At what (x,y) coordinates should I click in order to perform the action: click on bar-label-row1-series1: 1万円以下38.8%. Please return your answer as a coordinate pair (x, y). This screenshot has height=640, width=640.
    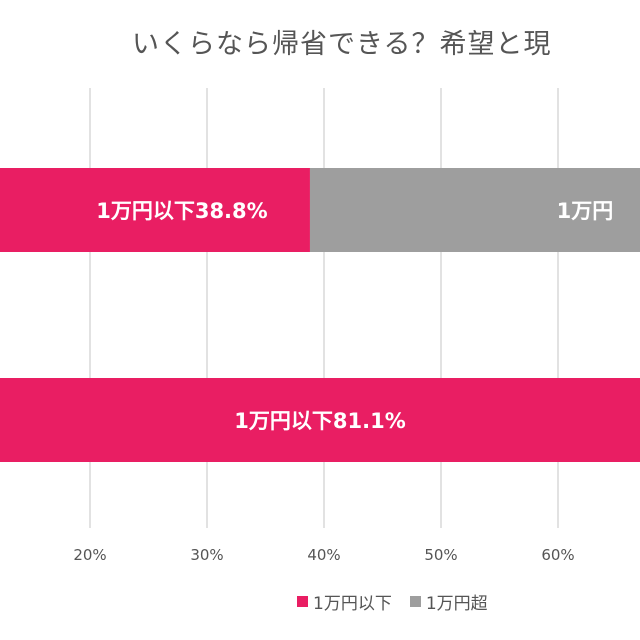
    Looking at the image, I should click on (181, 211).